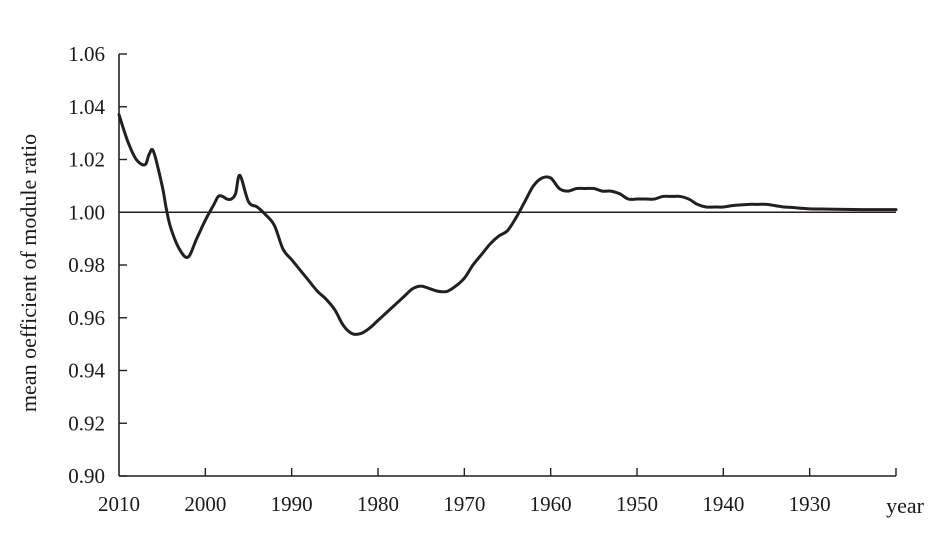  Describe the element at coordinates (205, 504) in the screenshot. I see `x-tick-label: 2000` at that location.